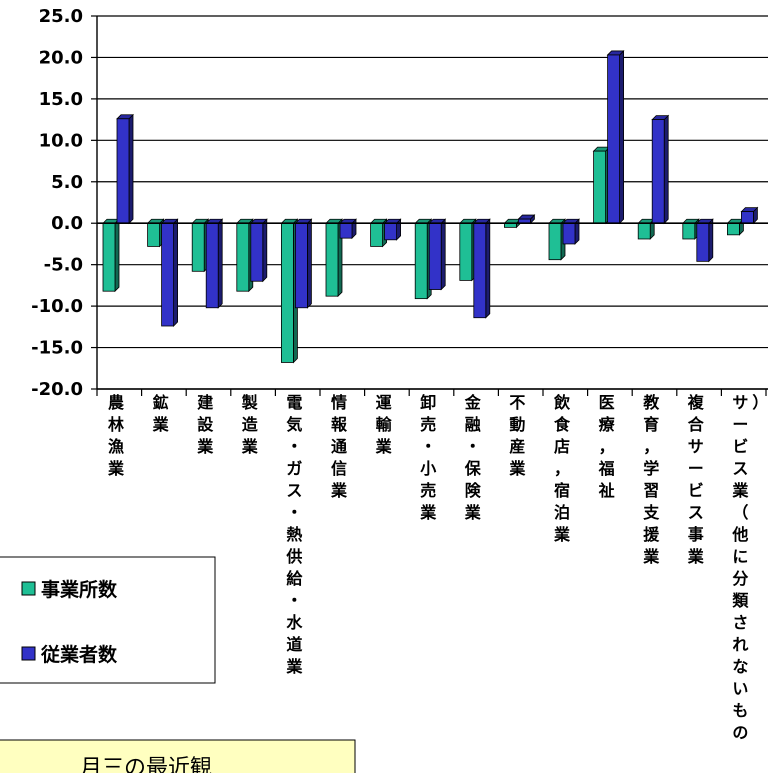 The height and width of the screenshot is (773, 768). Describe the element at coordinates (67, 223) in the screenshot. I see `y-tick-label: 0.0` at that location.